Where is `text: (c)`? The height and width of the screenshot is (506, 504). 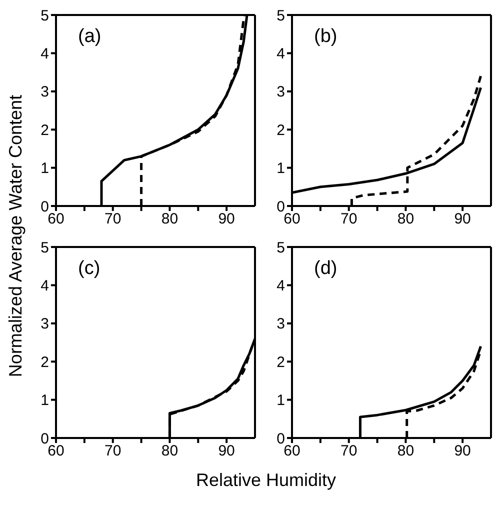
text: (c) is located at coordinates (89, 269).